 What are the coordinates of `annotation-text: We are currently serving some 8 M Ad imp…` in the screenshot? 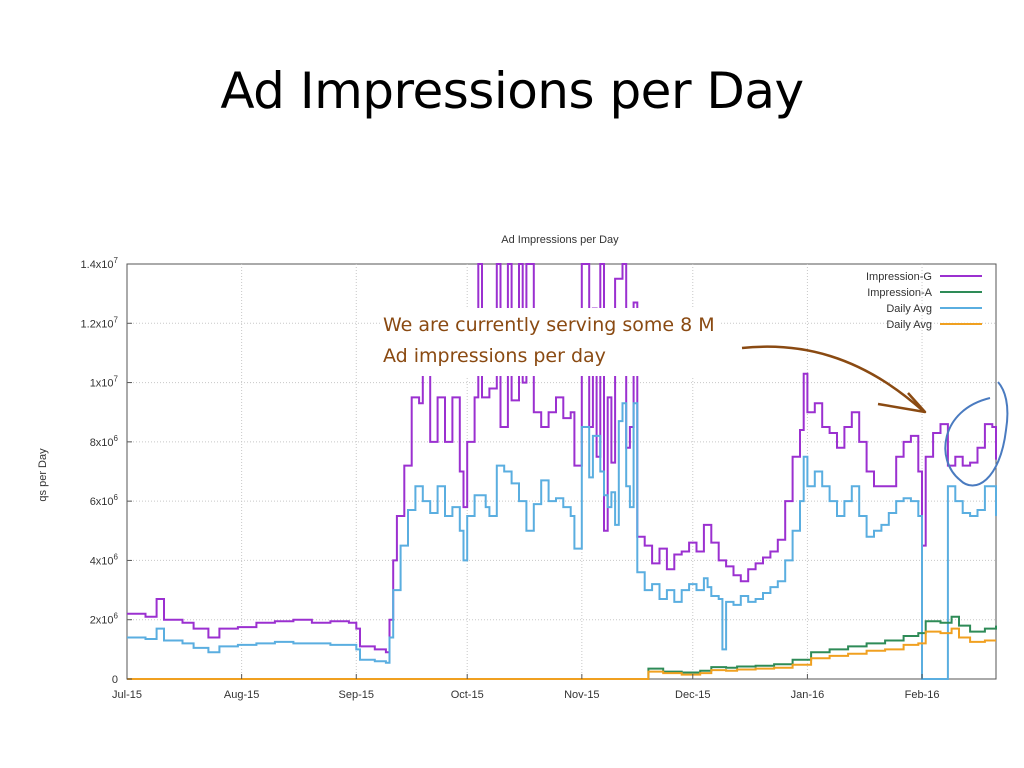 It's located at (550, 342).